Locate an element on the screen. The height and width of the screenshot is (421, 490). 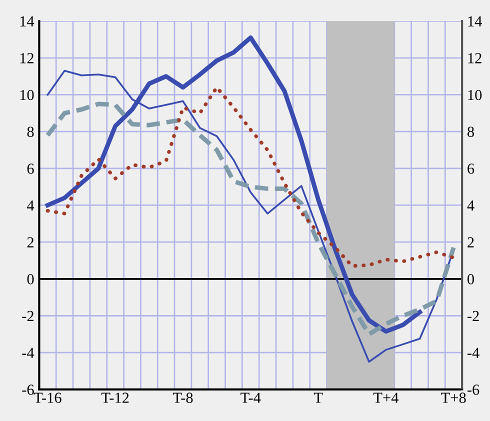
x-tick-label: T+8 is located at coordinates (453, 397).